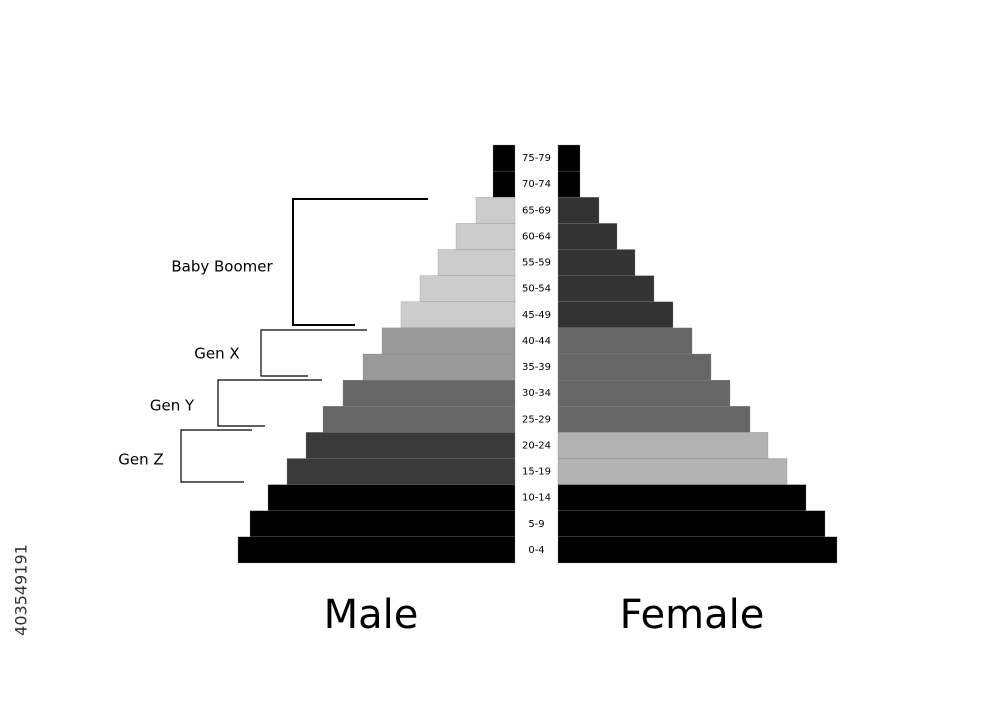 The width and height of the screenshot is (1000, 727). Describe the element at coordinates (536, 498) in the screenshot. I see `age-label: 10-14` at that location.